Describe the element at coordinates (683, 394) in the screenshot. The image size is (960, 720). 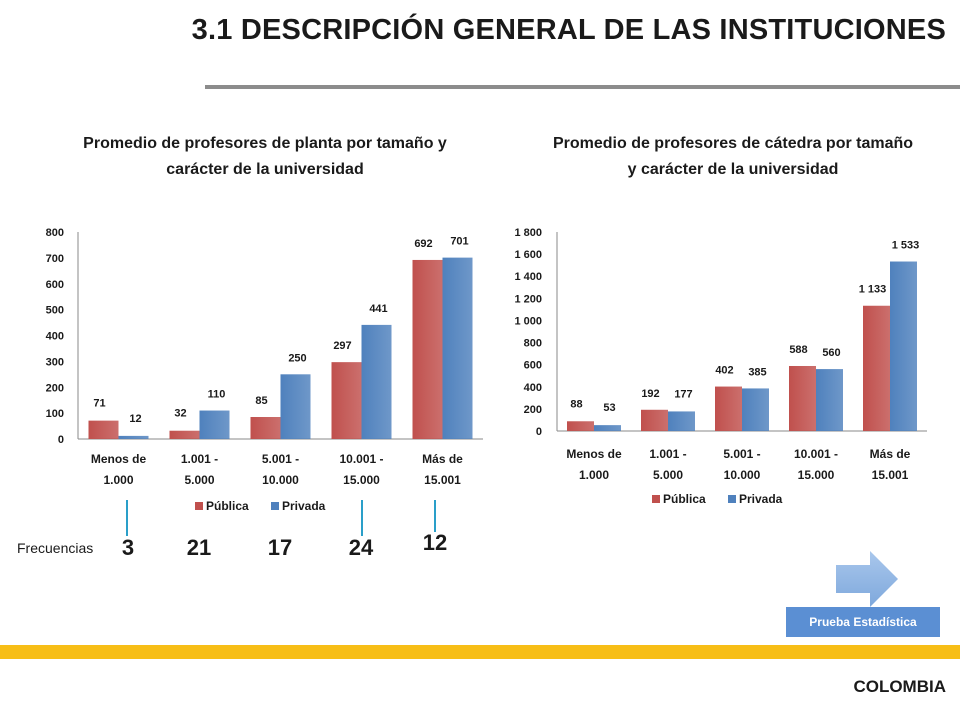
I see `data-label: 177` at that location.